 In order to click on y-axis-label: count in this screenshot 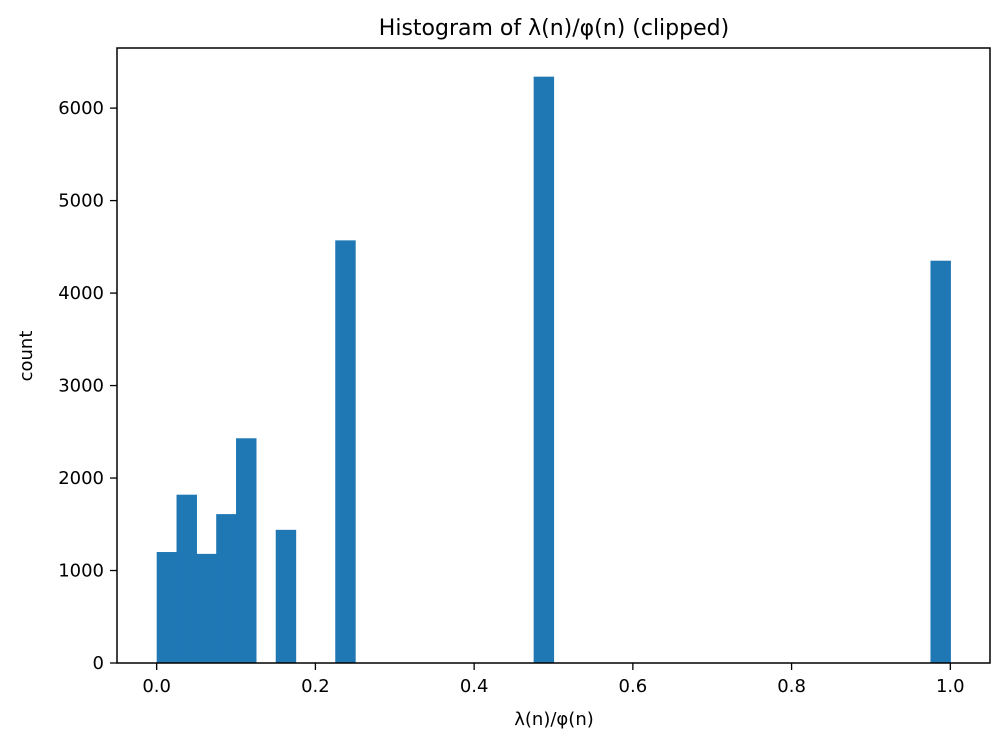, I will do `click(26, 356)`.